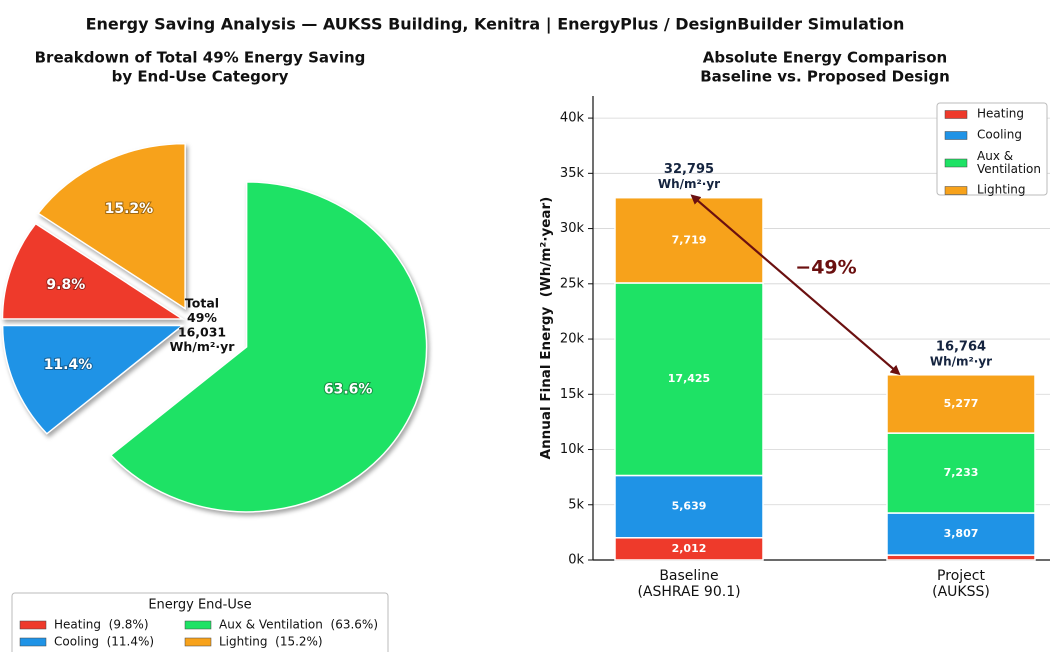 The image size is (1054, 652). What do you see at coordinates (961, 576) in the screenshot?
I see `x-tick-label: Project` at bounding box center [961, 576].